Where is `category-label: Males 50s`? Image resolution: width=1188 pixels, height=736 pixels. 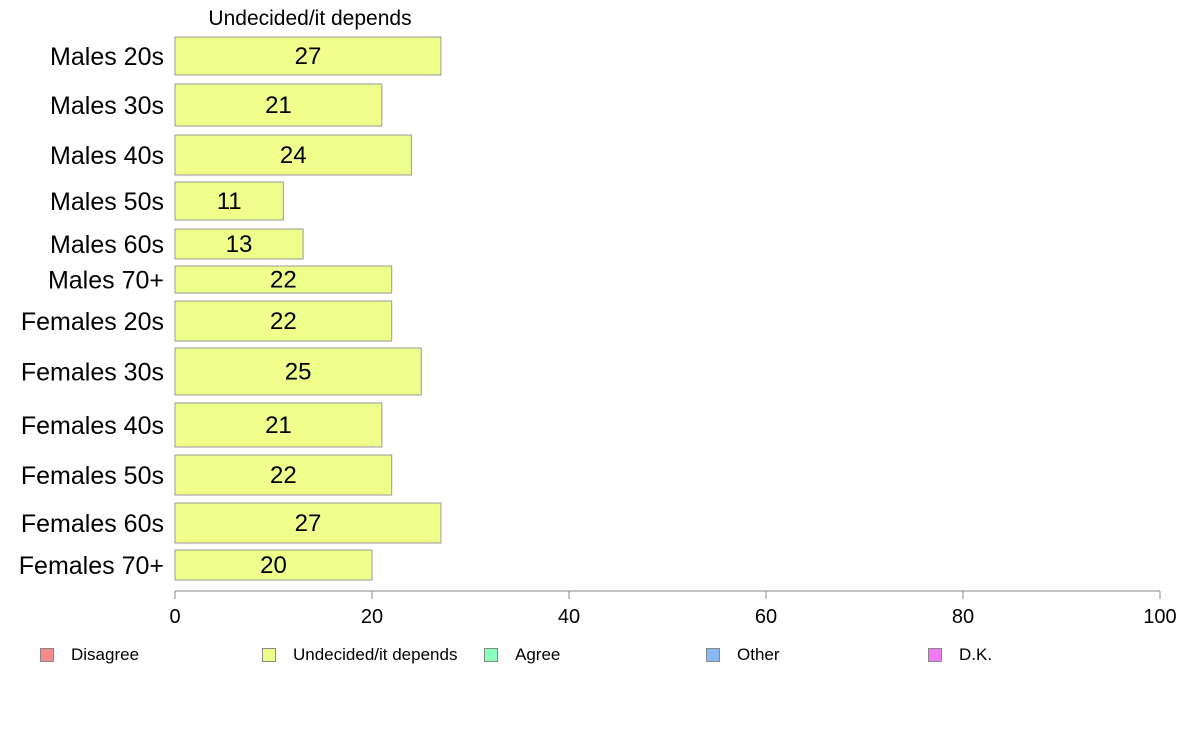 category-label: Males 50s is located at coordinates (107, 202).